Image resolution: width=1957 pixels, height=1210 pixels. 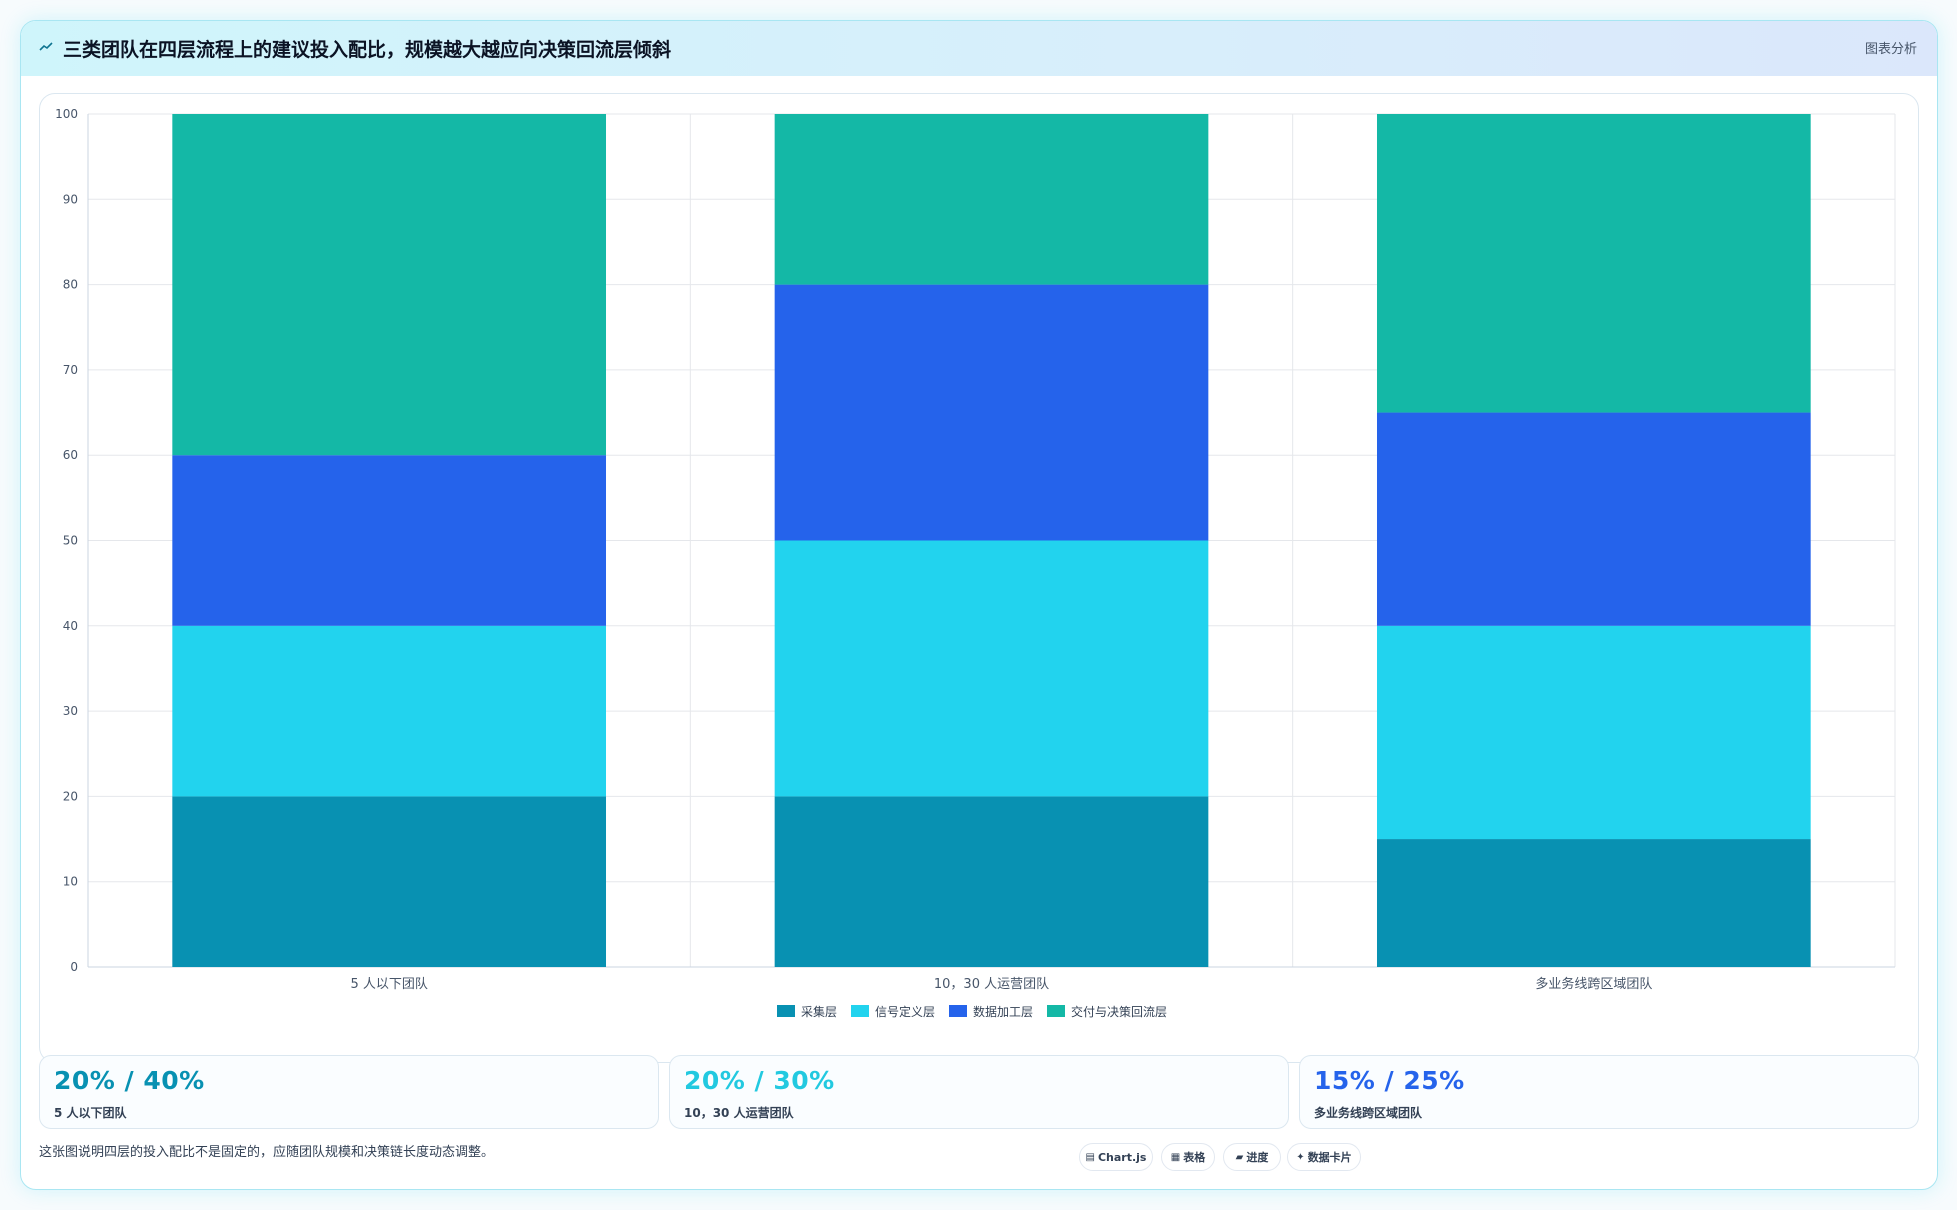 I want to click on chart-line-icon, so click(x=46, y=46).